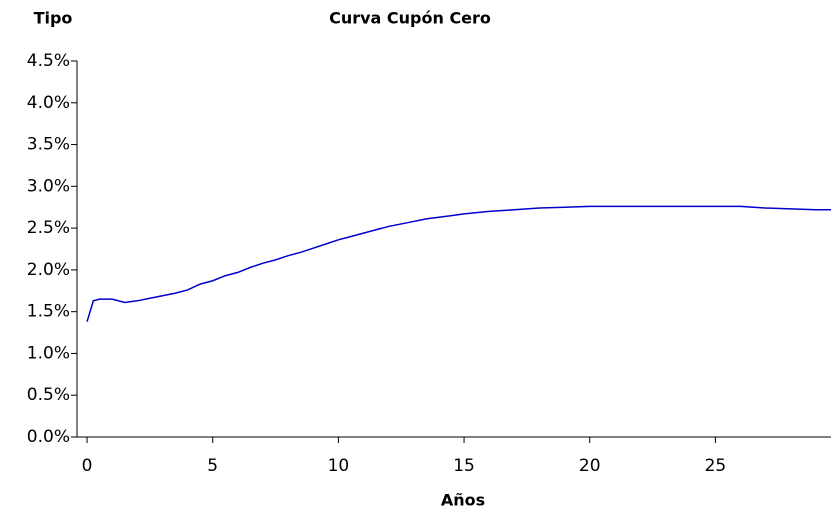  I want to click on x-tick-label: 25, so click(716, 466).